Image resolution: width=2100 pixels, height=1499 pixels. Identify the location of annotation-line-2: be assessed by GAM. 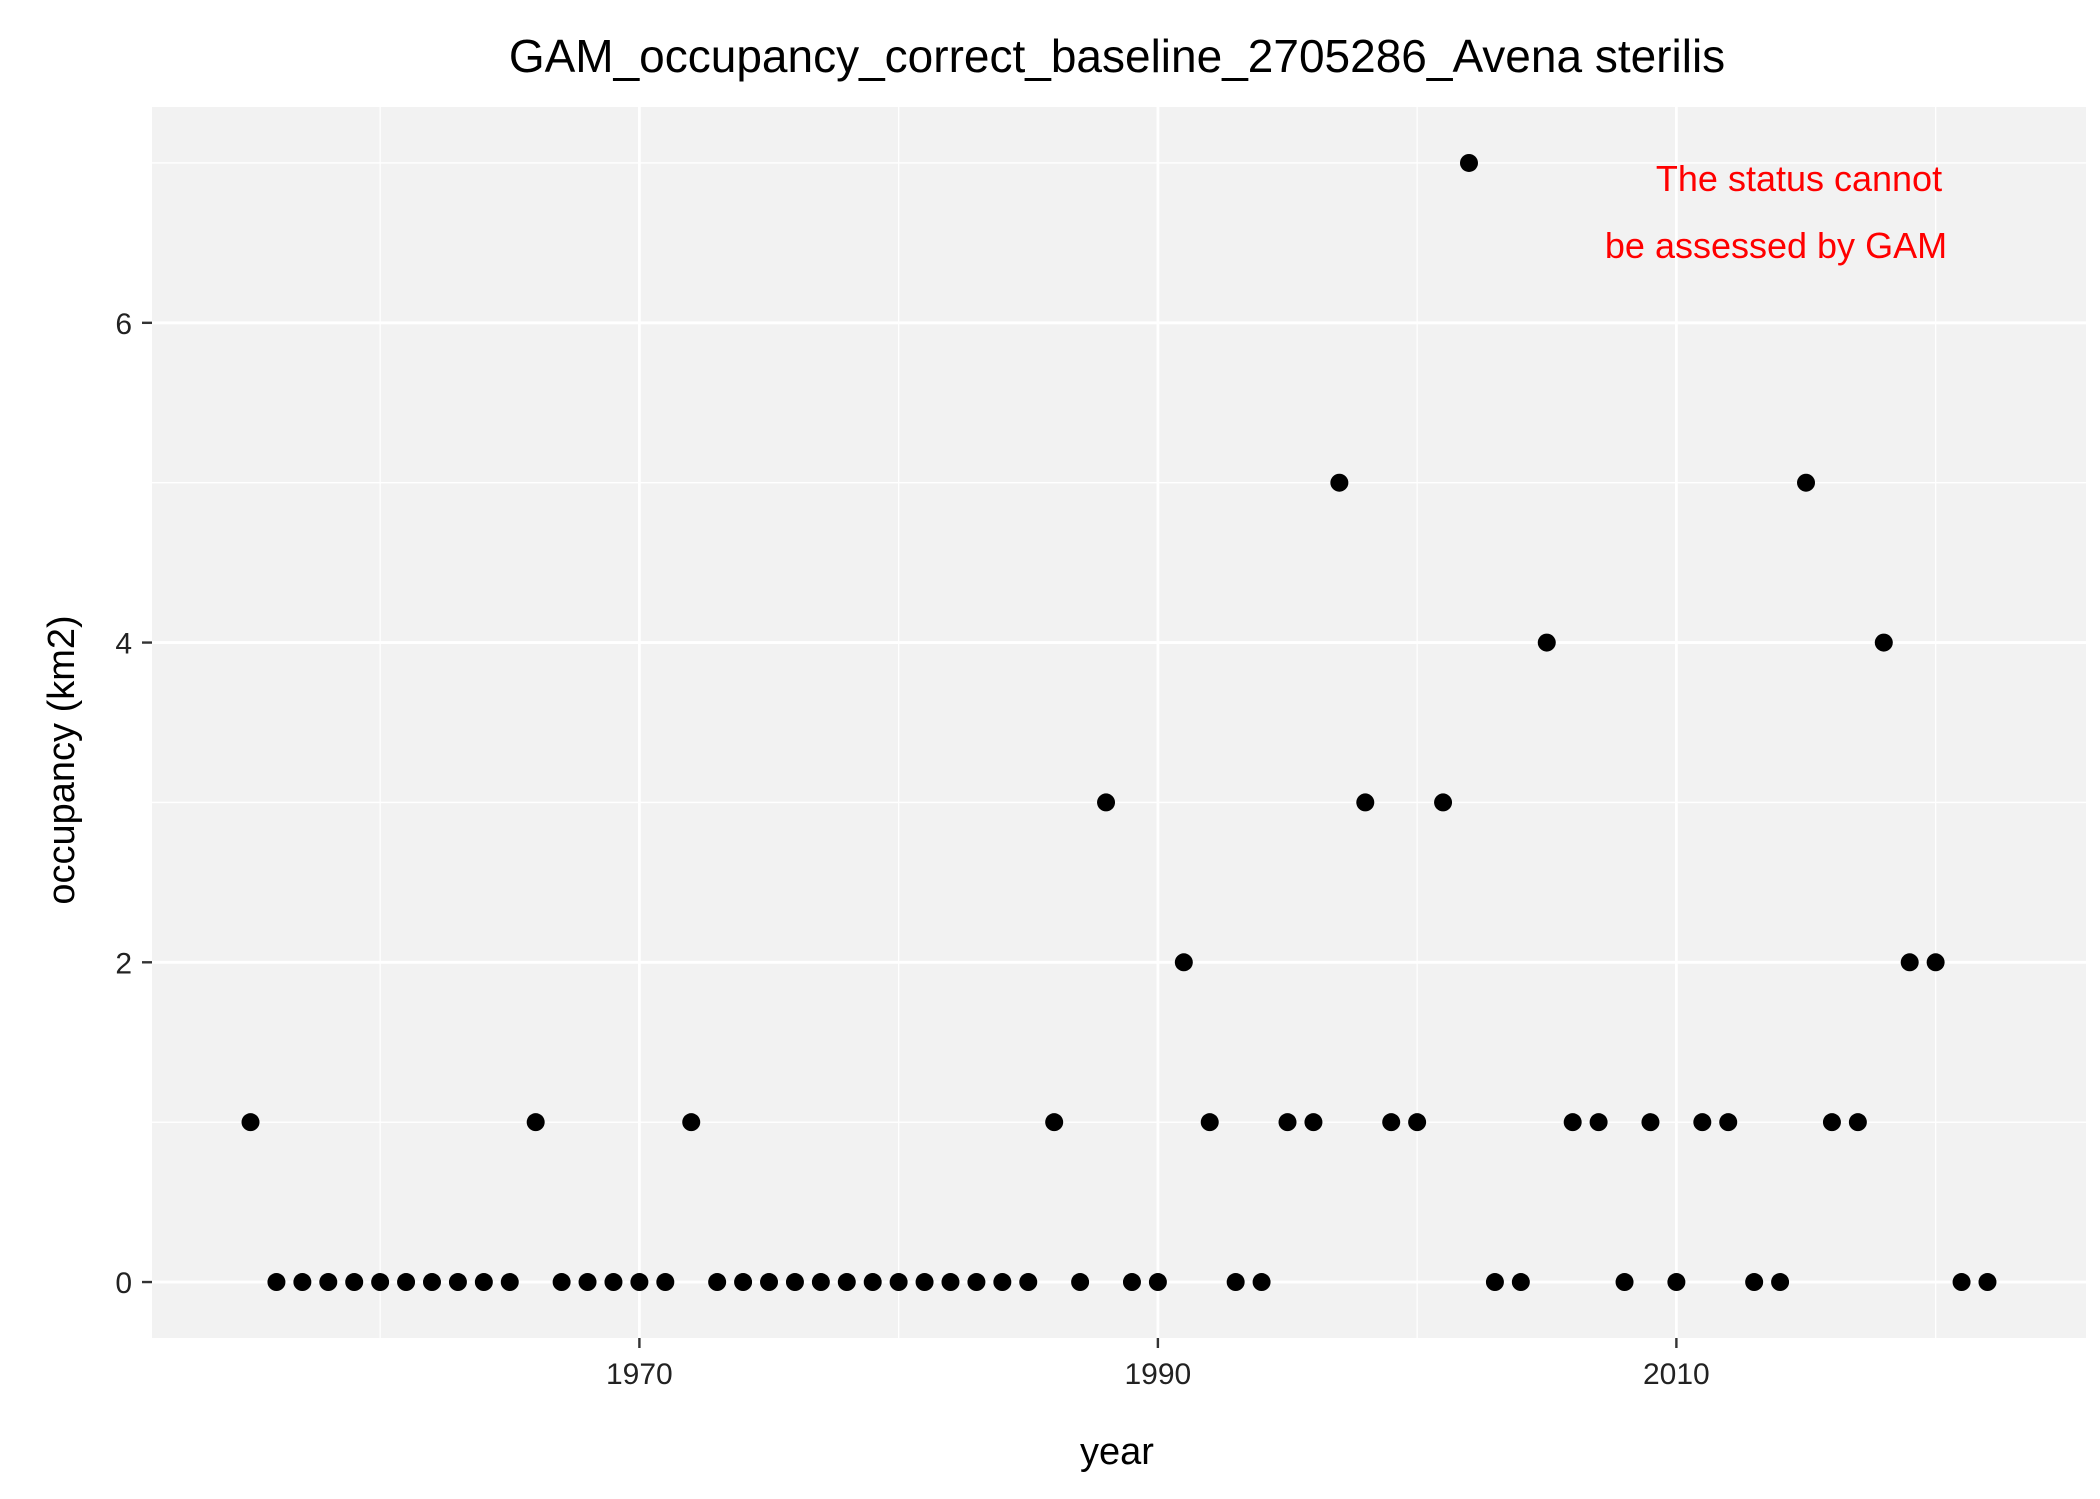
(1776, 245).